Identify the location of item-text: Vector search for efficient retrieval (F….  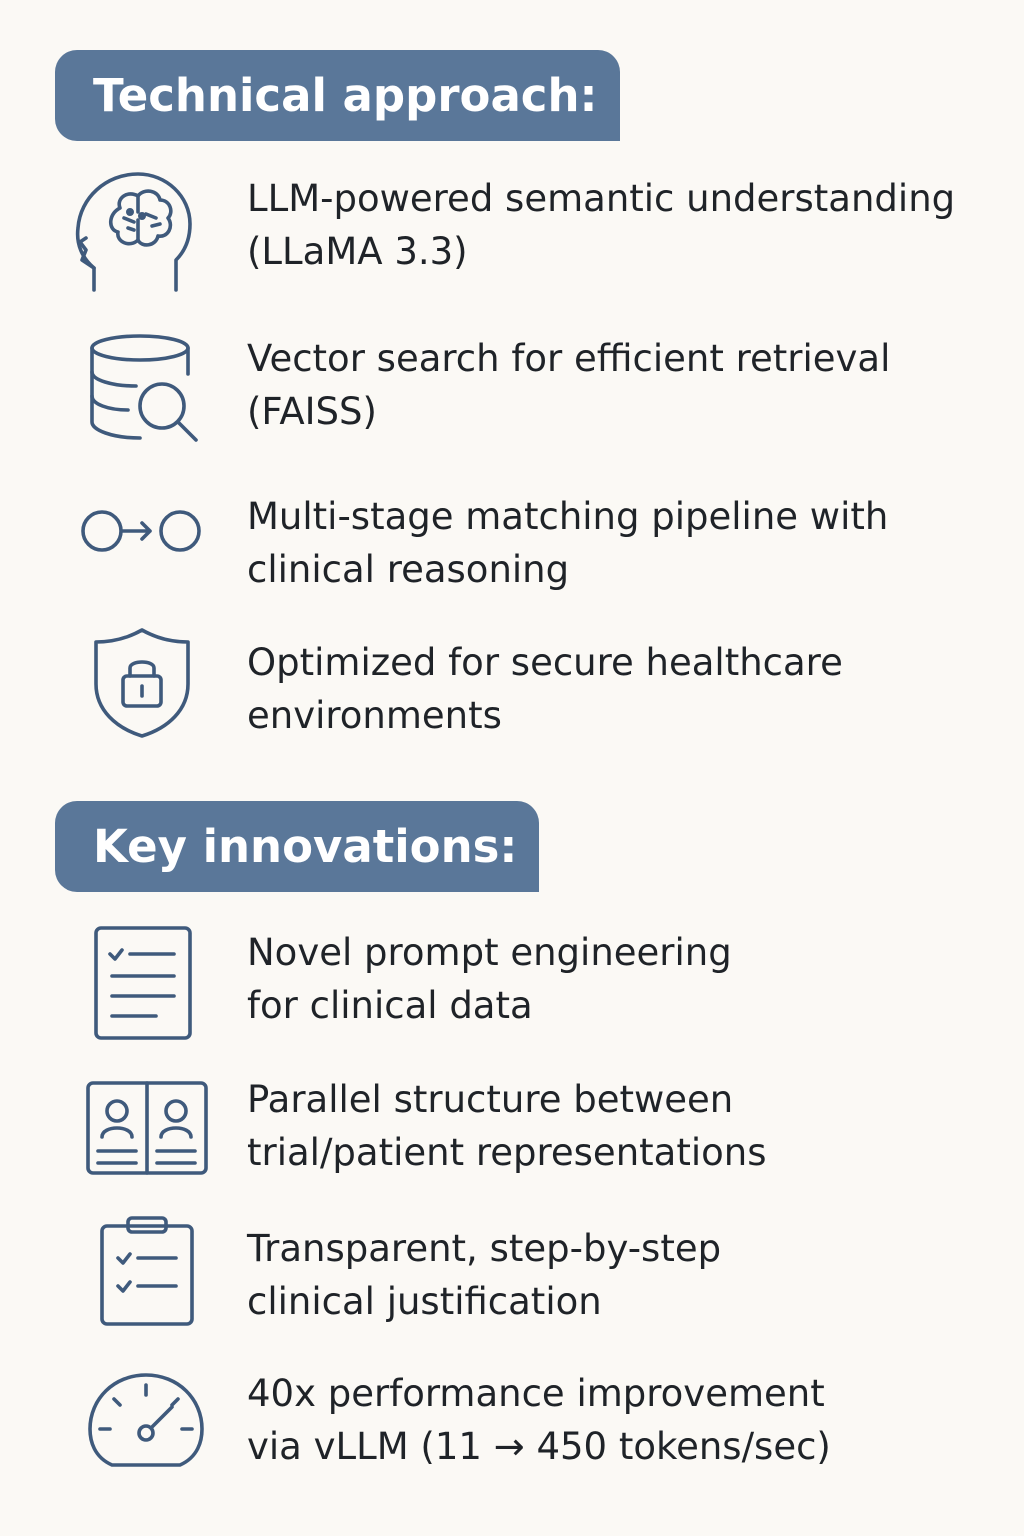
(569, 385).